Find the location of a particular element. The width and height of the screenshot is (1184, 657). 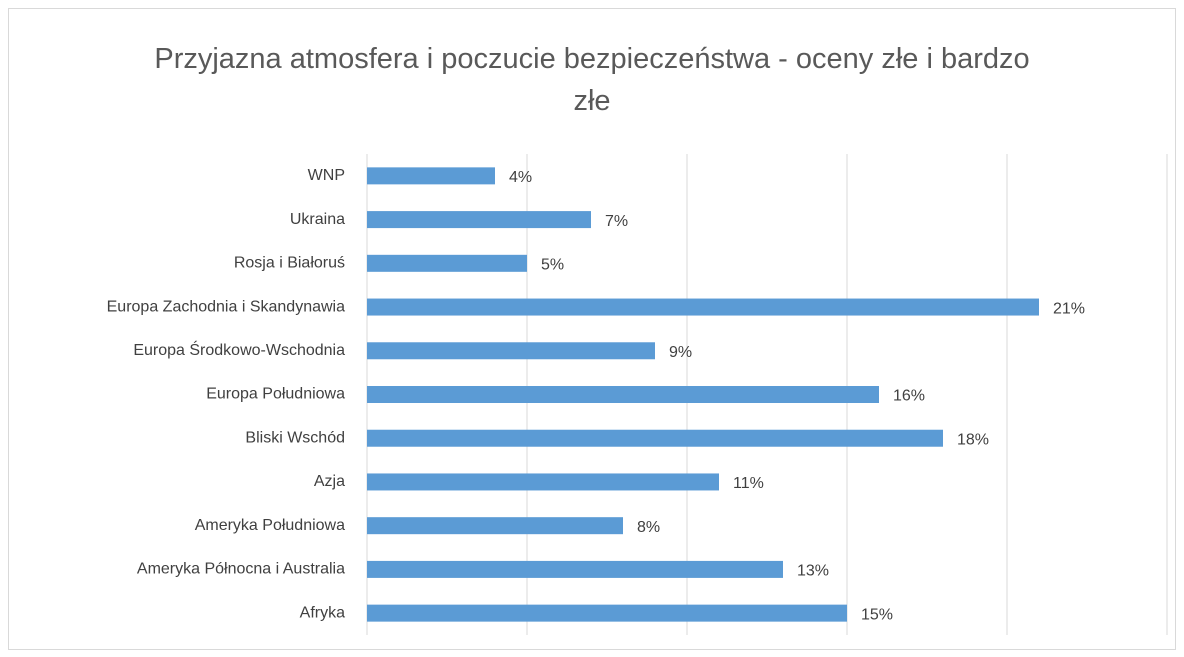

data-label: 13% is located at coordinates (813, 571).